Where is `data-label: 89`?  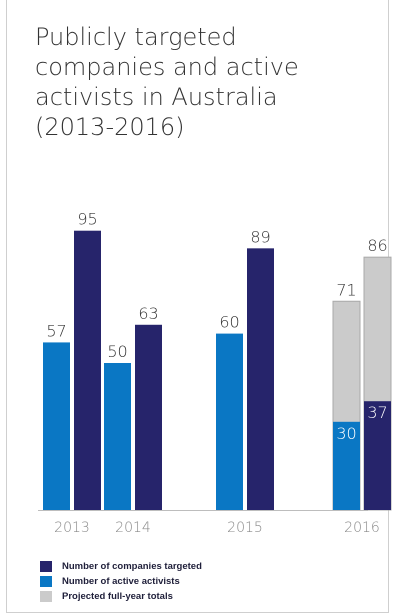
data-label: 89 is located at coordinates (260, 236).